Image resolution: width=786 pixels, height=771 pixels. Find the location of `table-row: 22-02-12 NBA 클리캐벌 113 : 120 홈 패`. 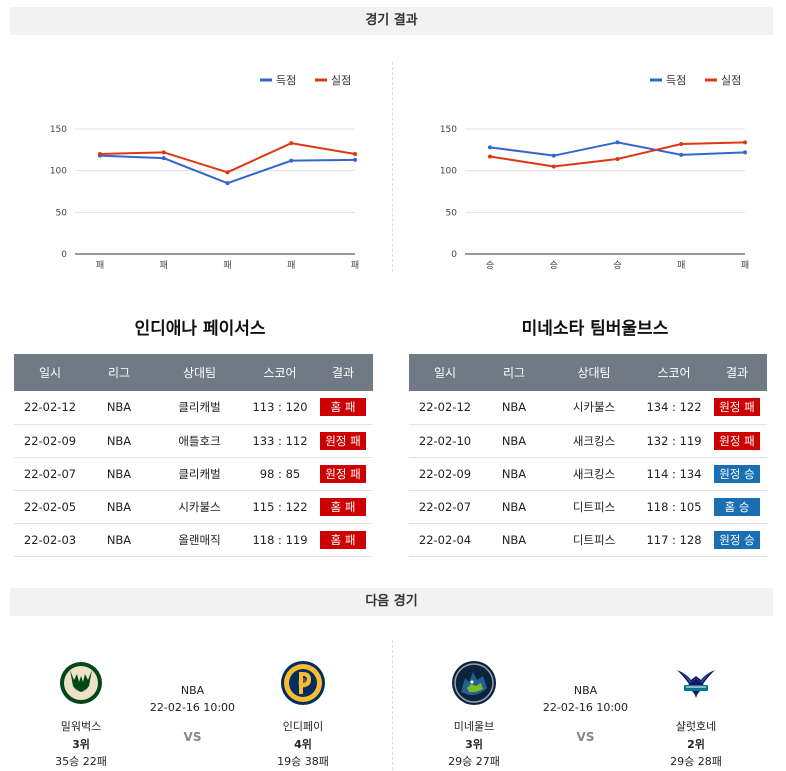

table-row: 22-02-12 NBA 클리캐벌 113 : 120 홈 패 is located at coordinates (193, 408).